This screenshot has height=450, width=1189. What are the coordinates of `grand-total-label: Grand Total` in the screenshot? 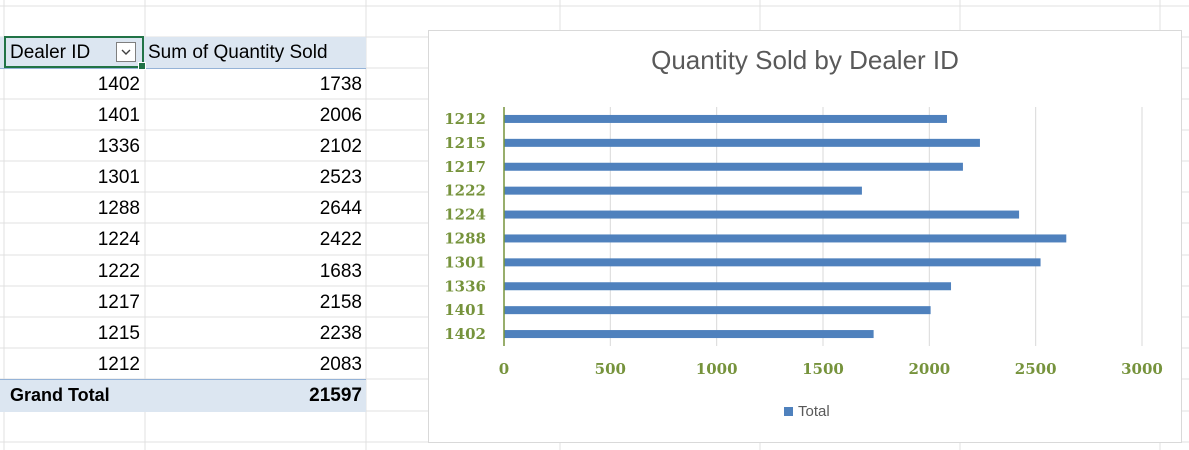 It's located at (60, 395).